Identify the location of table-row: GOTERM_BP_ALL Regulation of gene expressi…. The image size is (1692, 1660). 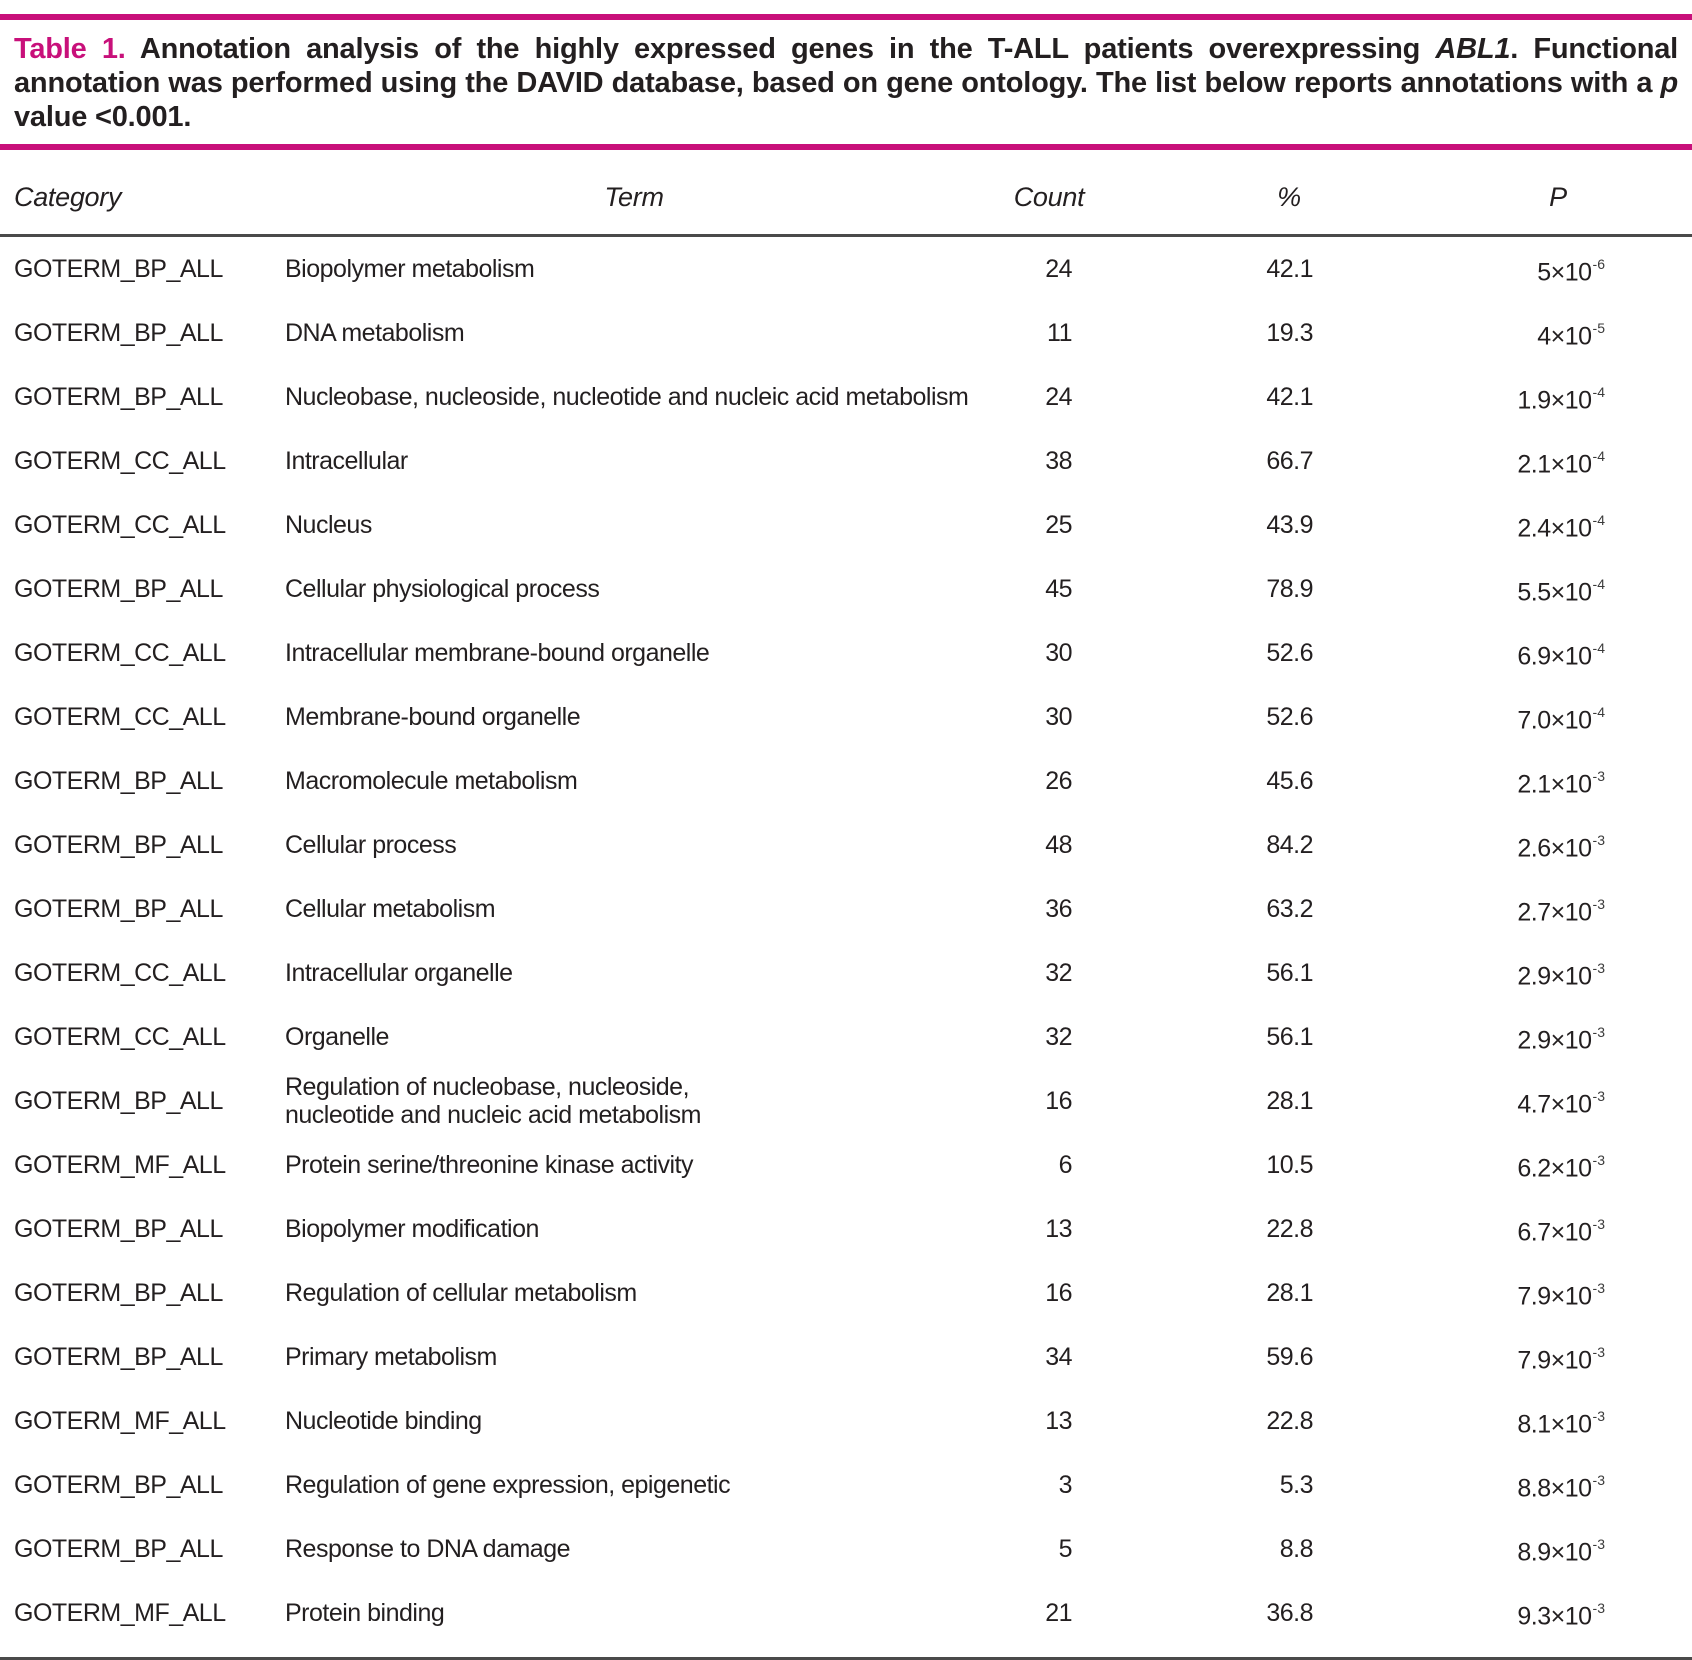
(846, 1485).